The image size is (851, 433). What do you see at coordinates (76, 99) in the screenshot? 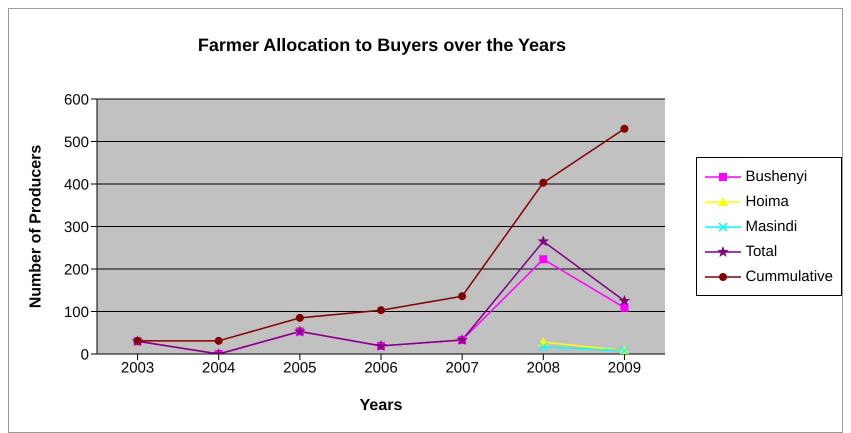
I see `y-tick-label: 600` at bounding box center [76, 99].